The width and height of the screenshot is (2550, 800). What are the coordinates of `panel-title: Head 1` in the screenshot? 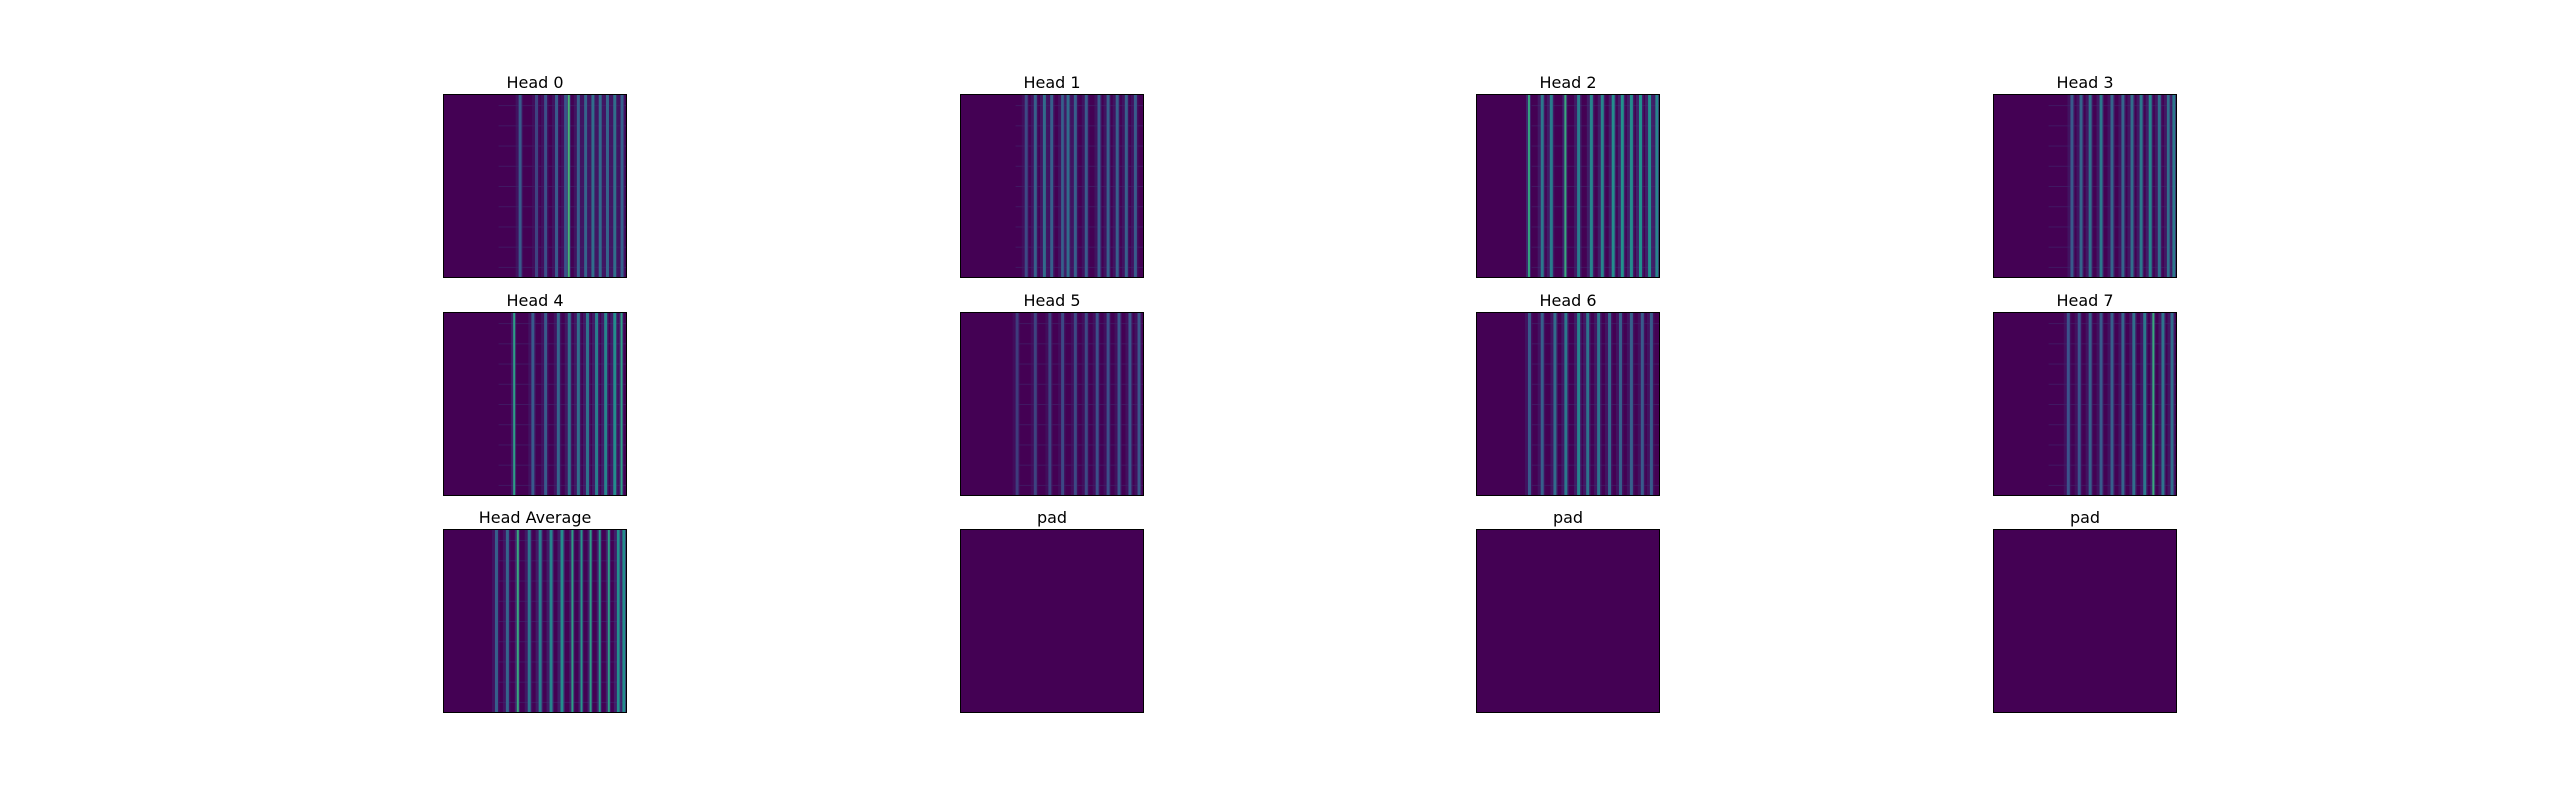 It's located at (1052, 82).